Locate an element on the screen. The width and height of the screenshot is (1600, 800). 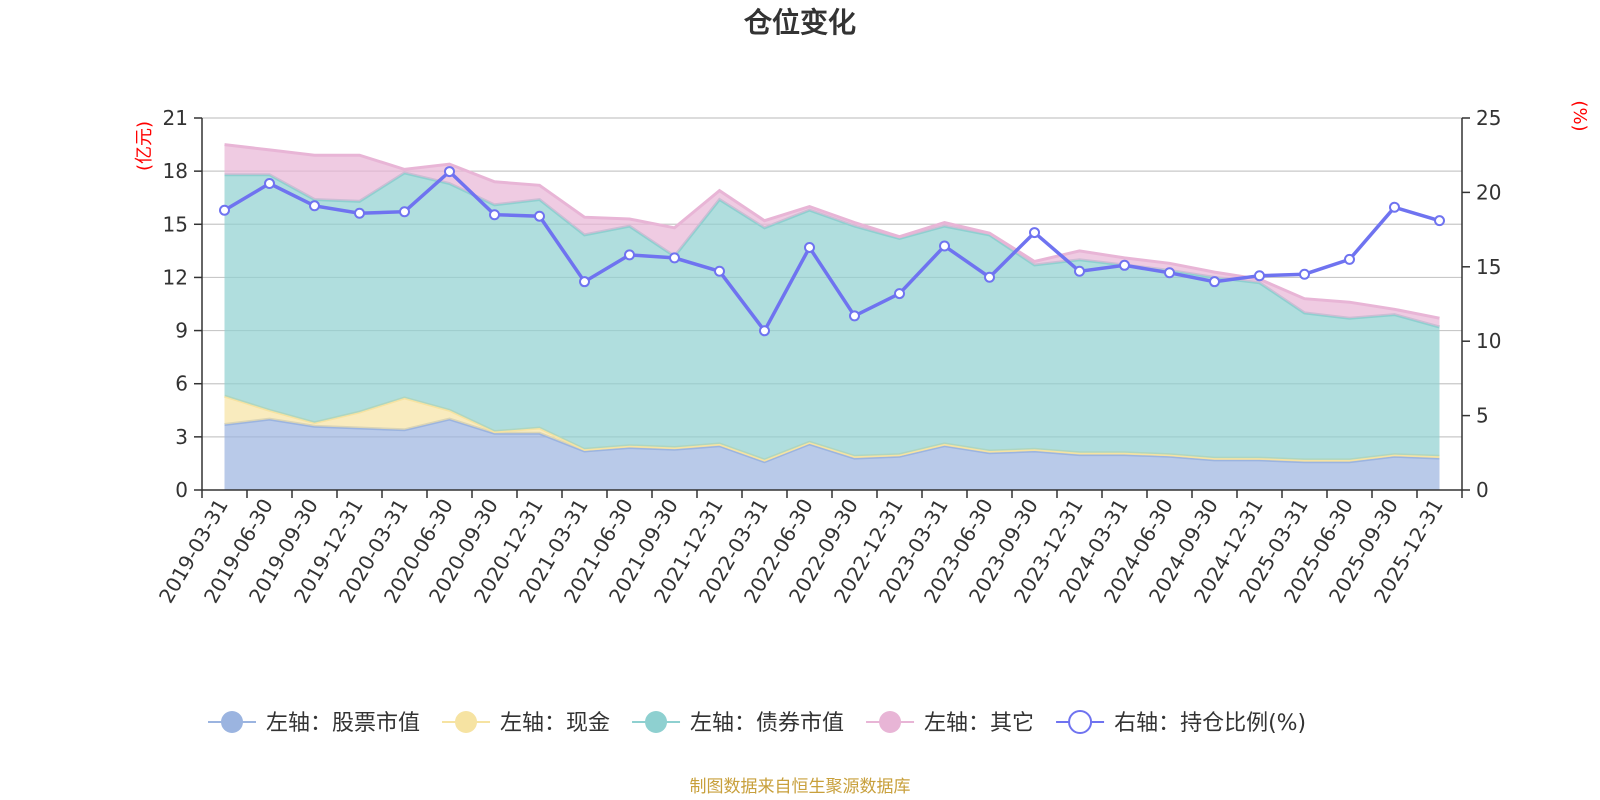
left-tick-label: 18 is located at coordinates (175, 171).